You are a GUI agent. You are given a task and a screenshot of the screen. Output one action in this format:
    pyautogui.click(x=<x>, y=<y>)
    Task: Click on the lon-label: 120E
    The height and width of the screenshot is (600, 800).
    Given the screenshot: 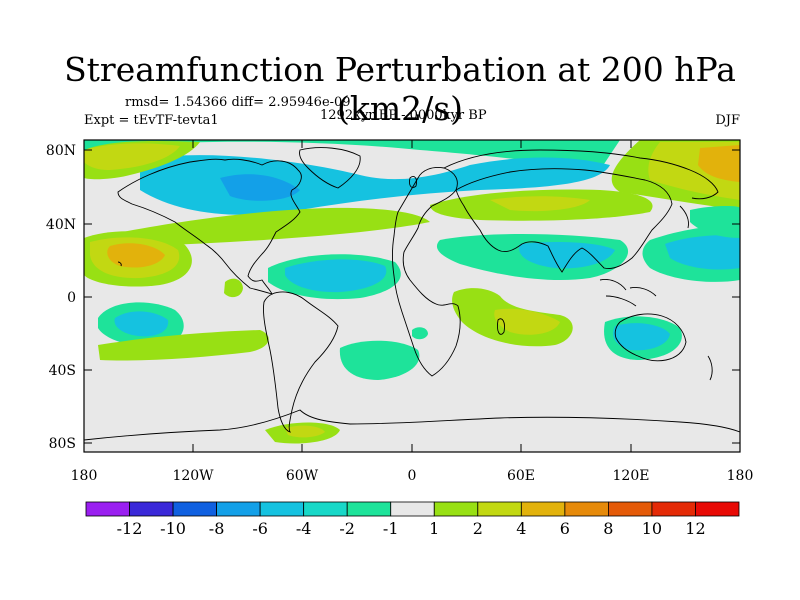 What is the action you would take?
    pyautogui.click(x=631, y=476)
    